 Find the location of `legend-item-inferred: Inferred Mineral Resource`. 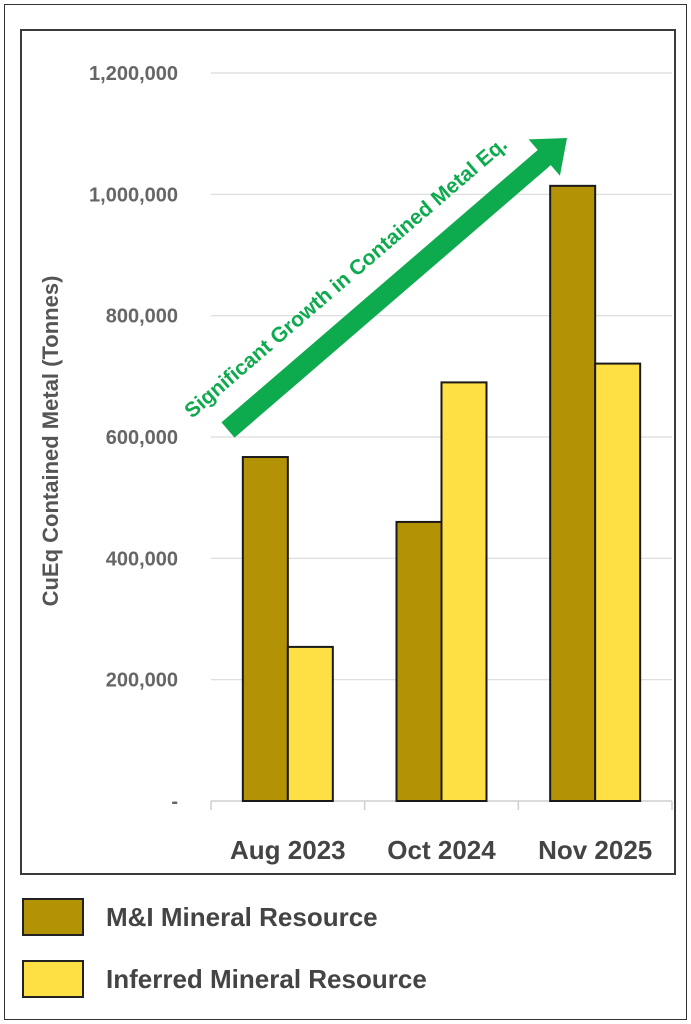

legend-item-inferred: Inferred Mineral Resource is located at coordinates (342, 979).